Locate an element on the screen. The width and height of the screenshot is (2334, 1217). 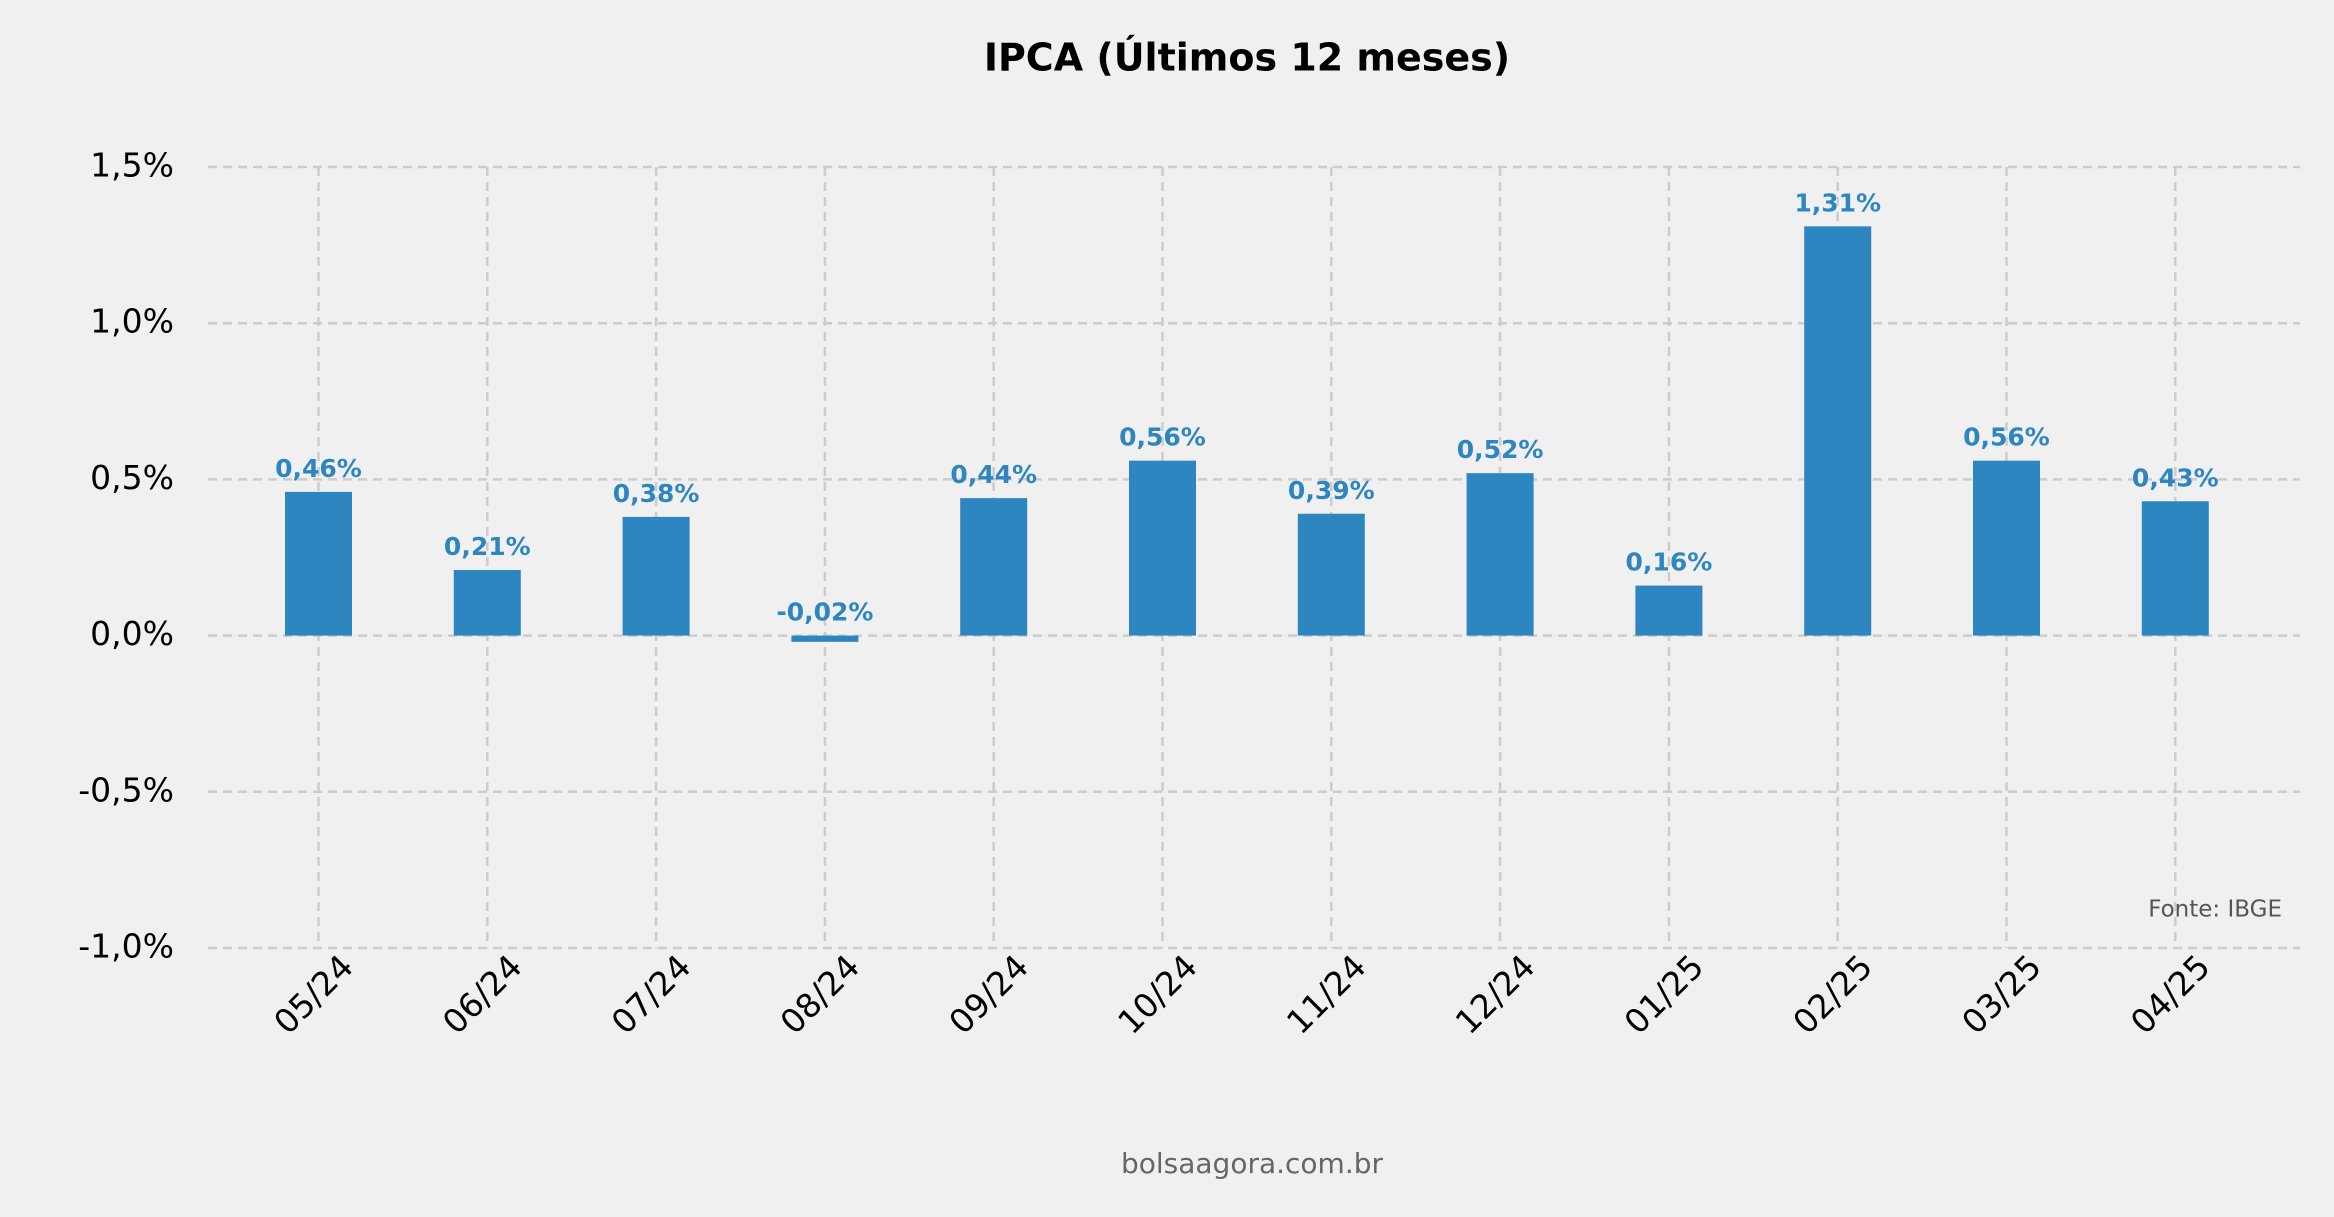
data-label: 0,39% is located at coordinates (1331, 490).